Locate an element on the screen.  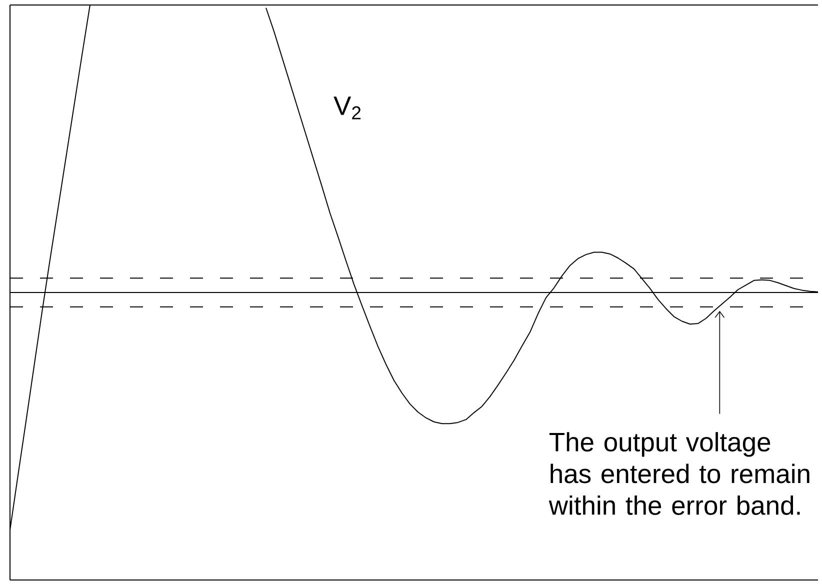
annotation: The output voltage has entered to remain within the error band. is located at coordinates (679, 473).